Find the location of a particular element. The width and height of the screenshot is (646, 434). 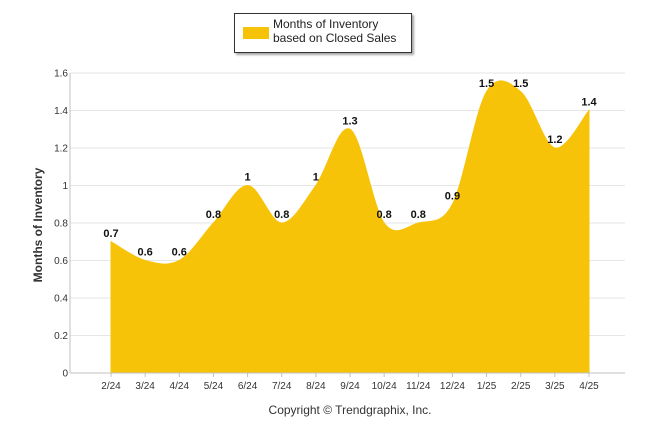

x-tick-label: 5/24 is located at coordinates (214, 386).